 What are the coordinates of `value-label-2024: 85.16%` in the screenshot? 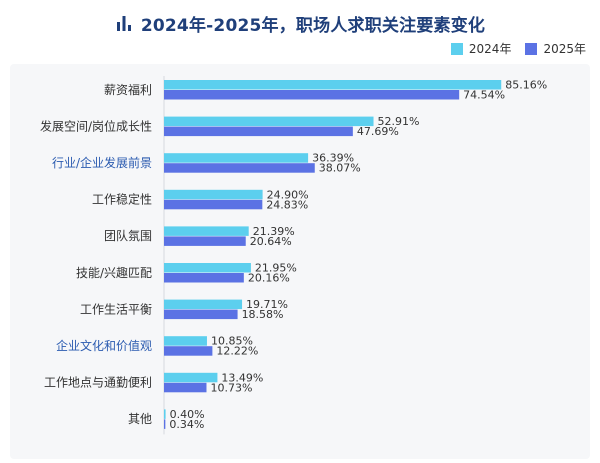 It's located at (526, 85).